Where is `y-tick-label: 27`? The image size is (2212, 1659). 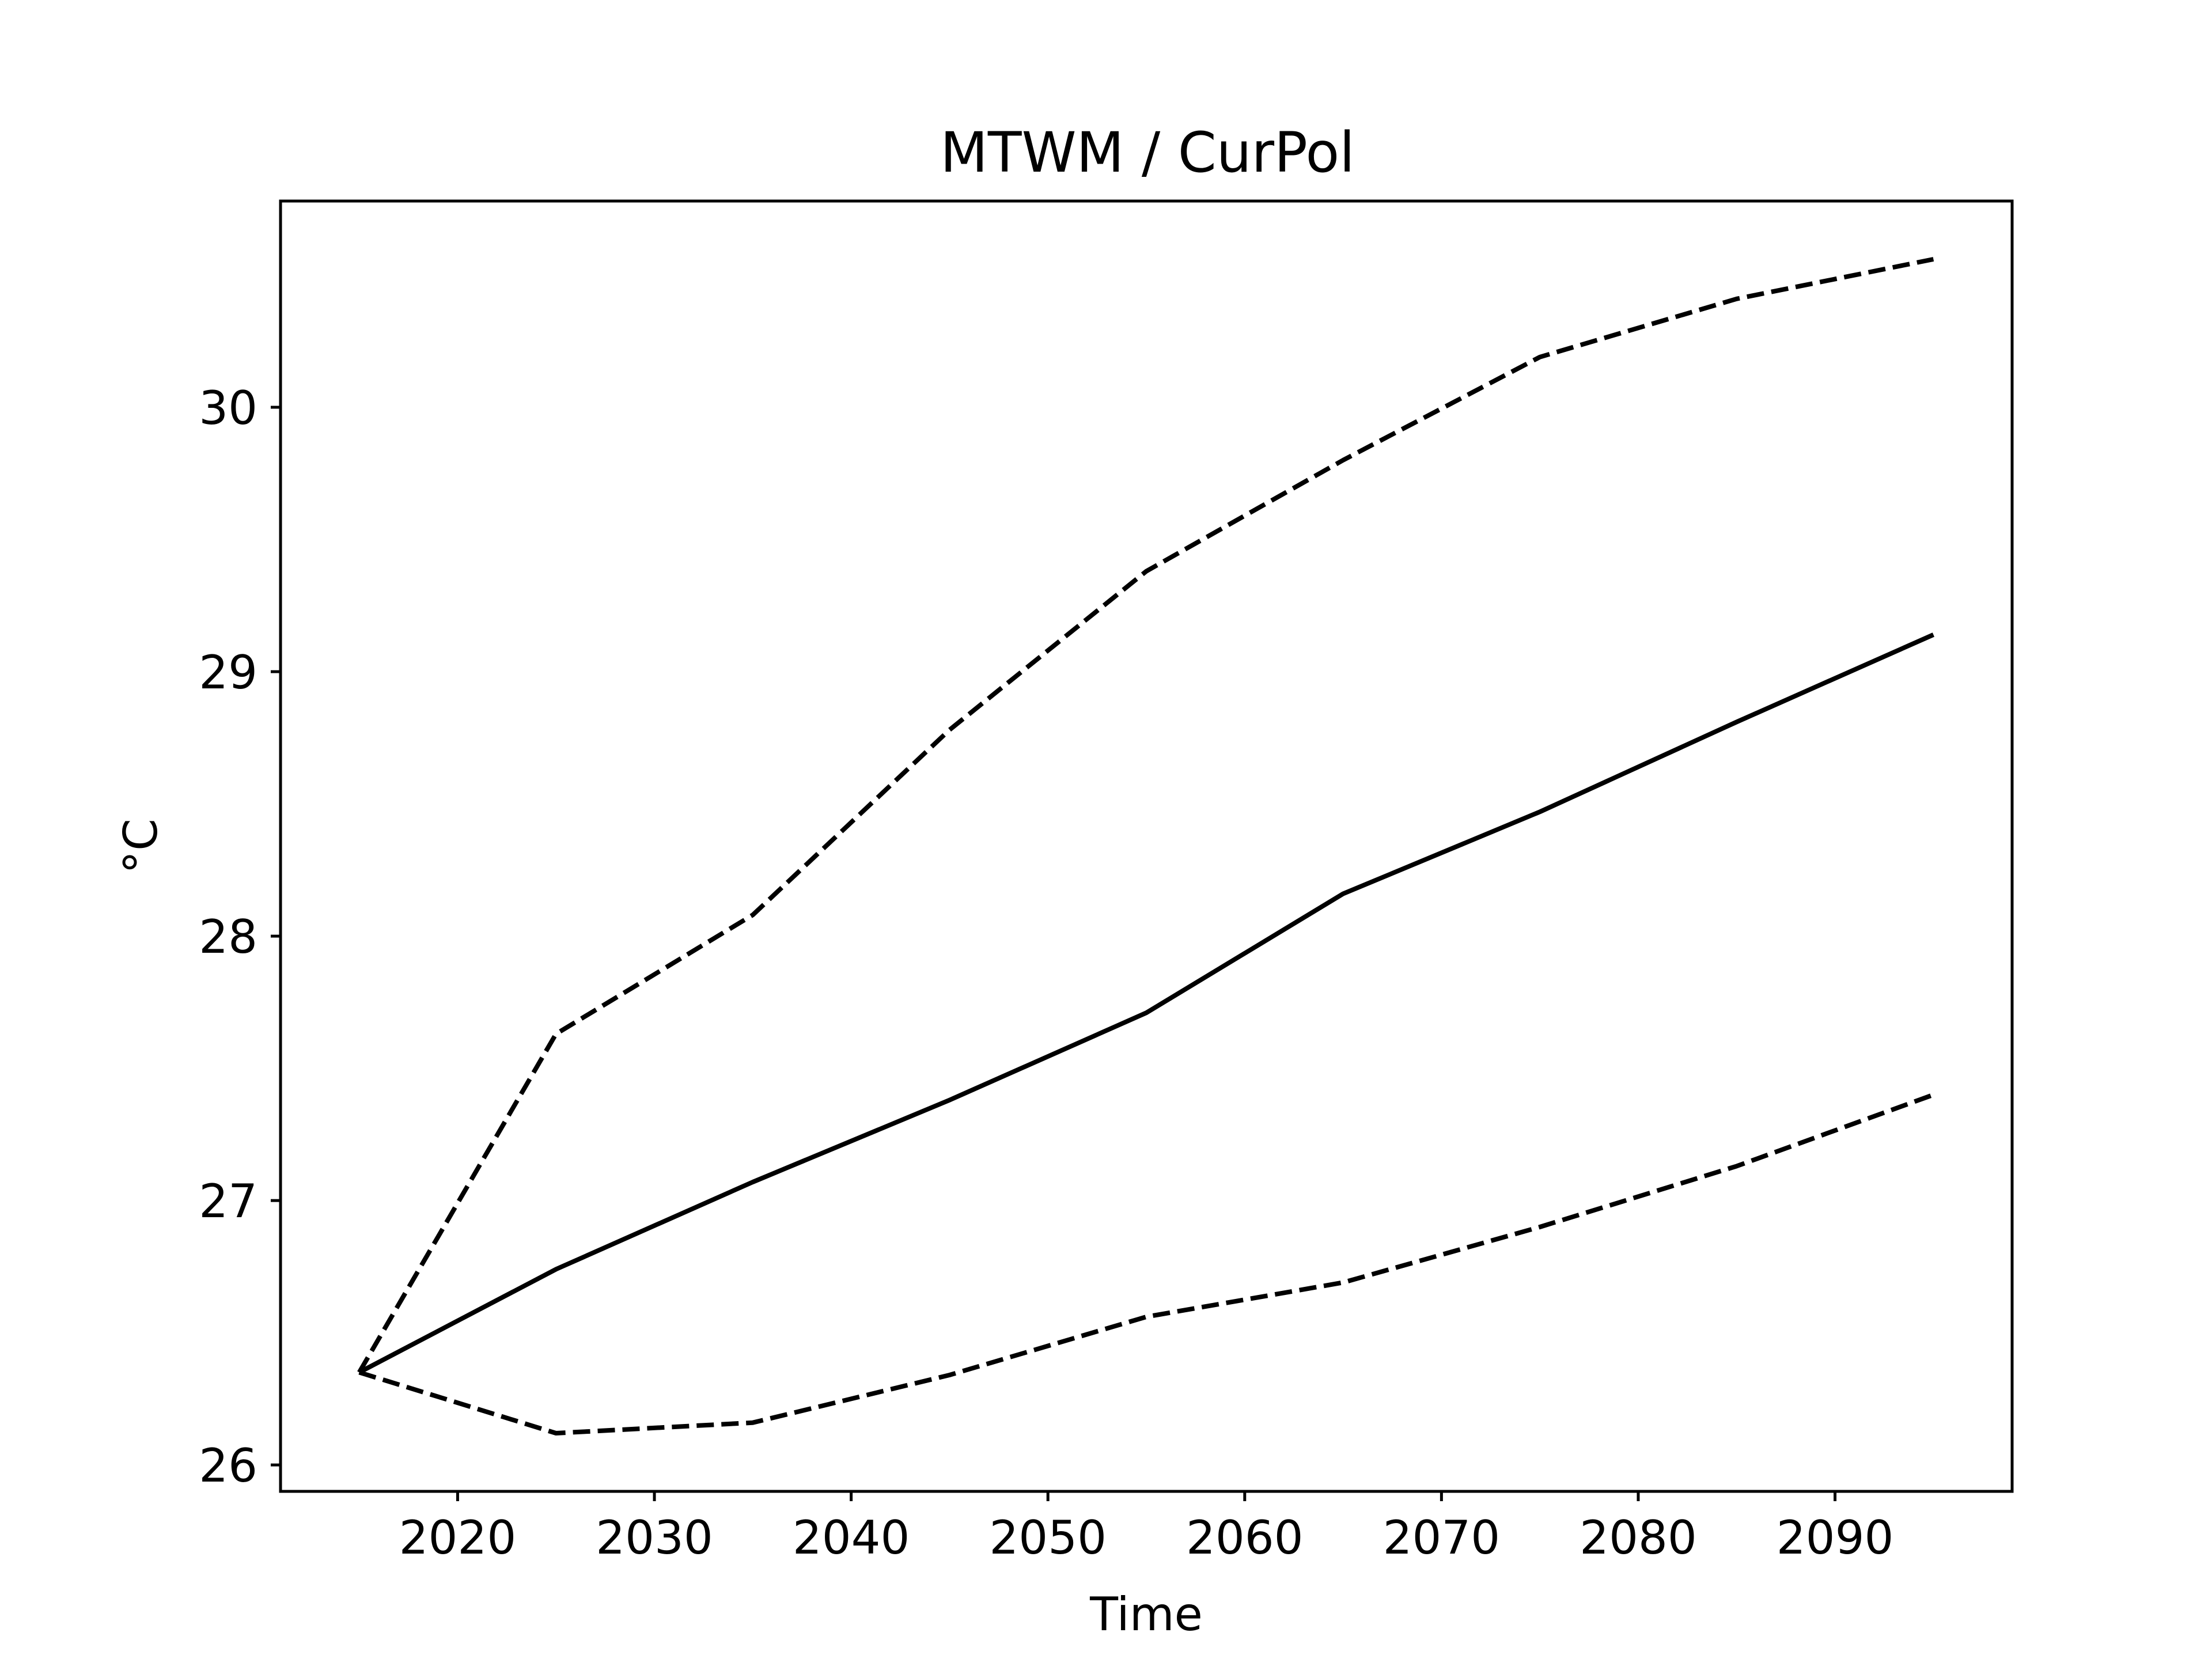
y-tick-label: 27 is located at coordinates (228, 1201).